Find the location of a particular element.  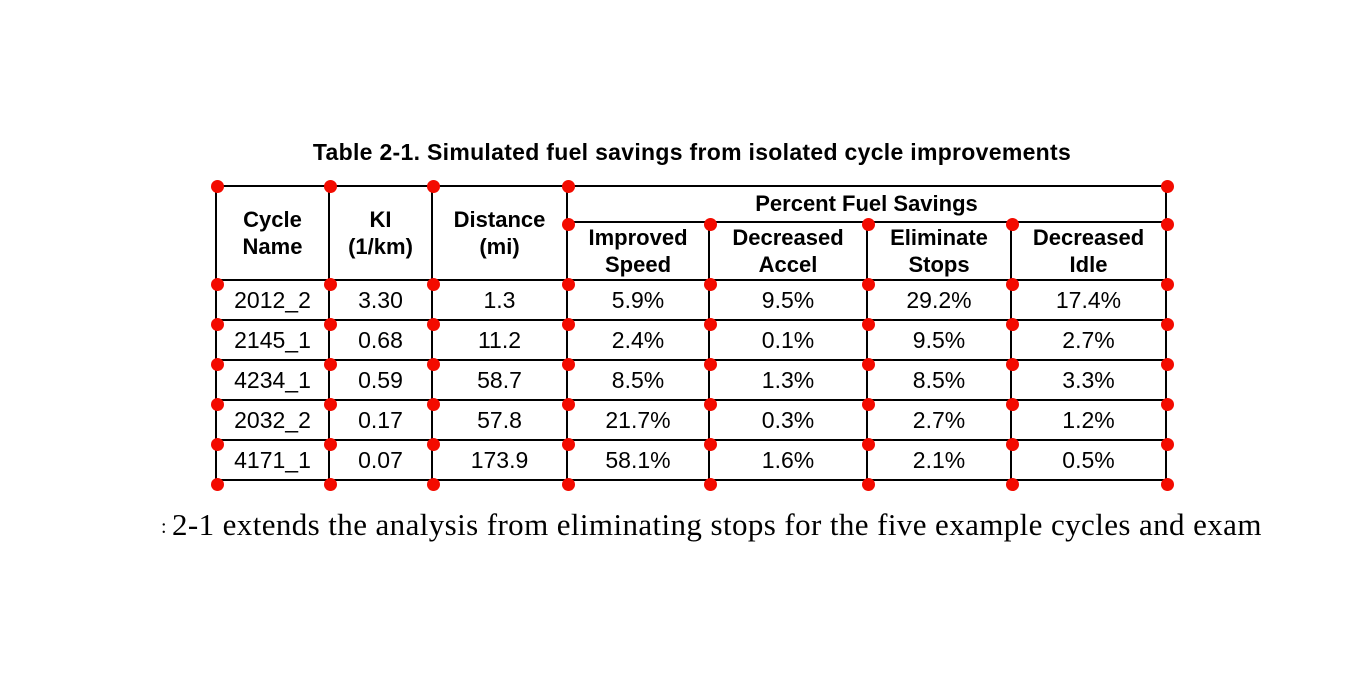

header-decreased-idle: Decreased Idle is located at coordinates (1088, 251).